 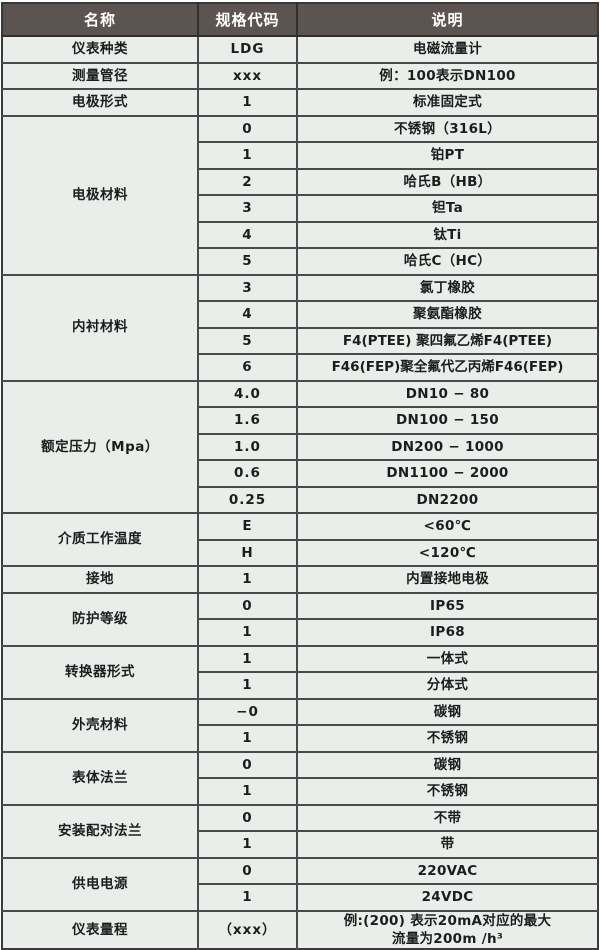 I want to click on description-cell: 钽Ta, so click(x=447, y=209).